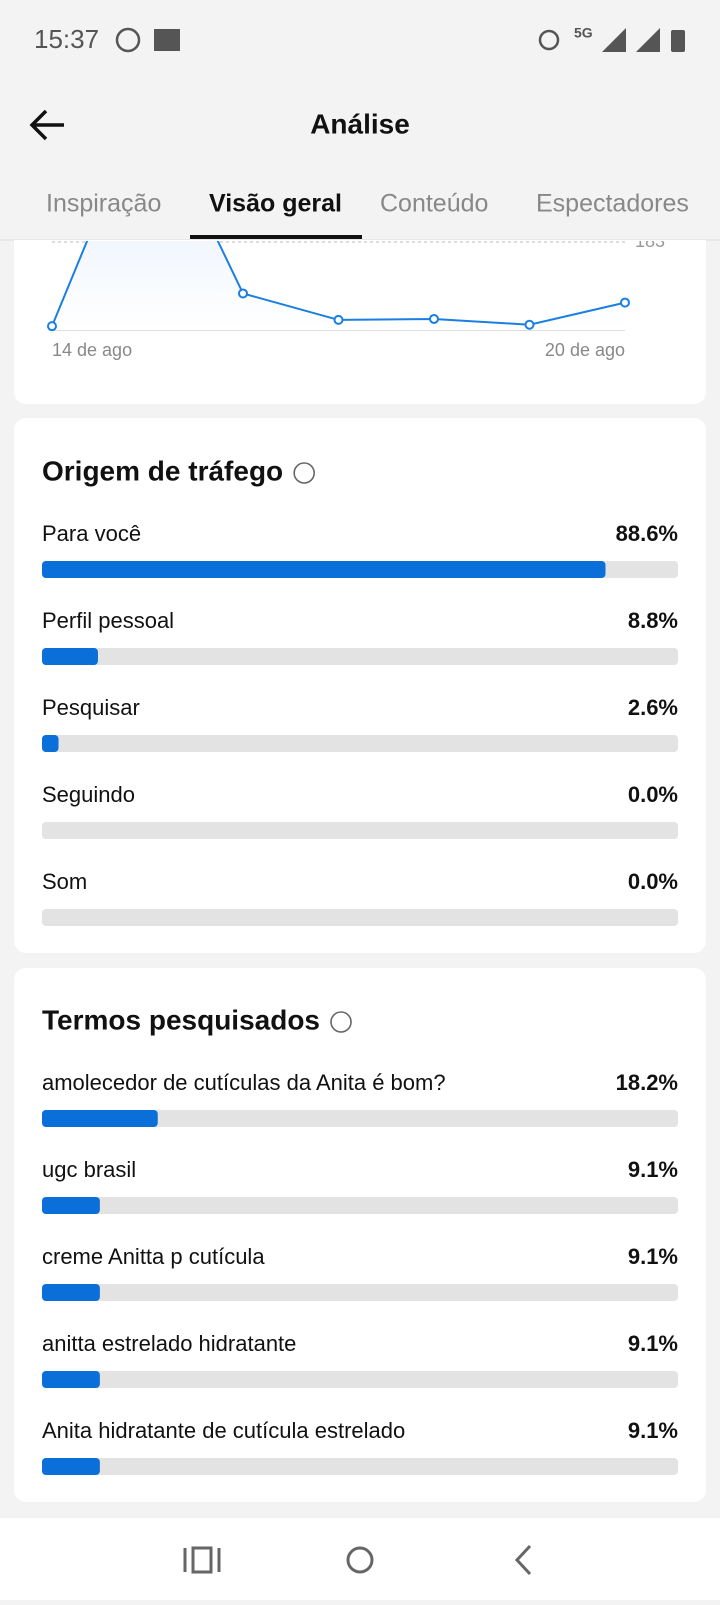 This screenshot has width=720, height=1605. Describe the element at coordinates (585, 350) in the screenshot. I see `x-tick-label: 20 de ago` at that location.